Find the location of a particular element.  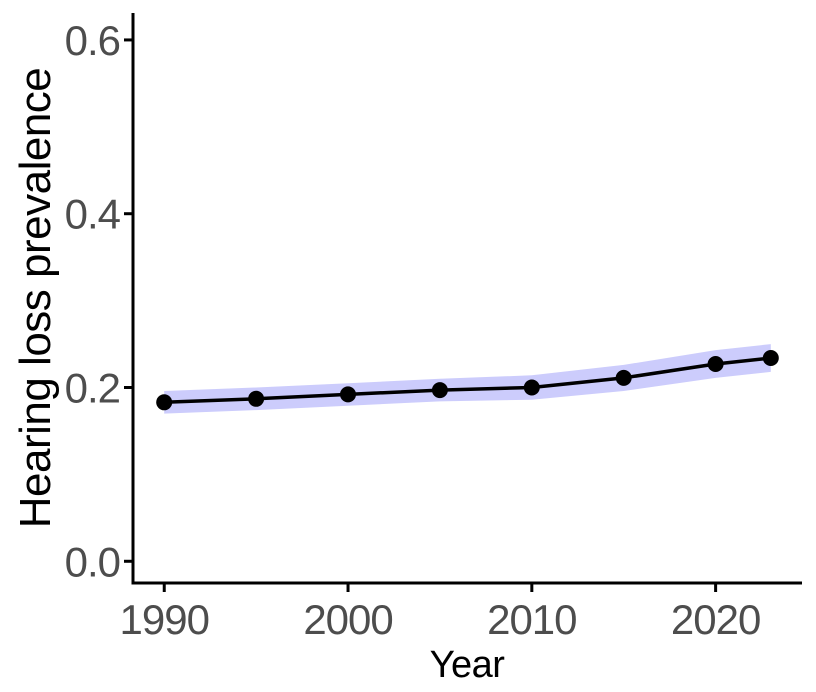

data-point-layer is located at coordinates (467, 380).